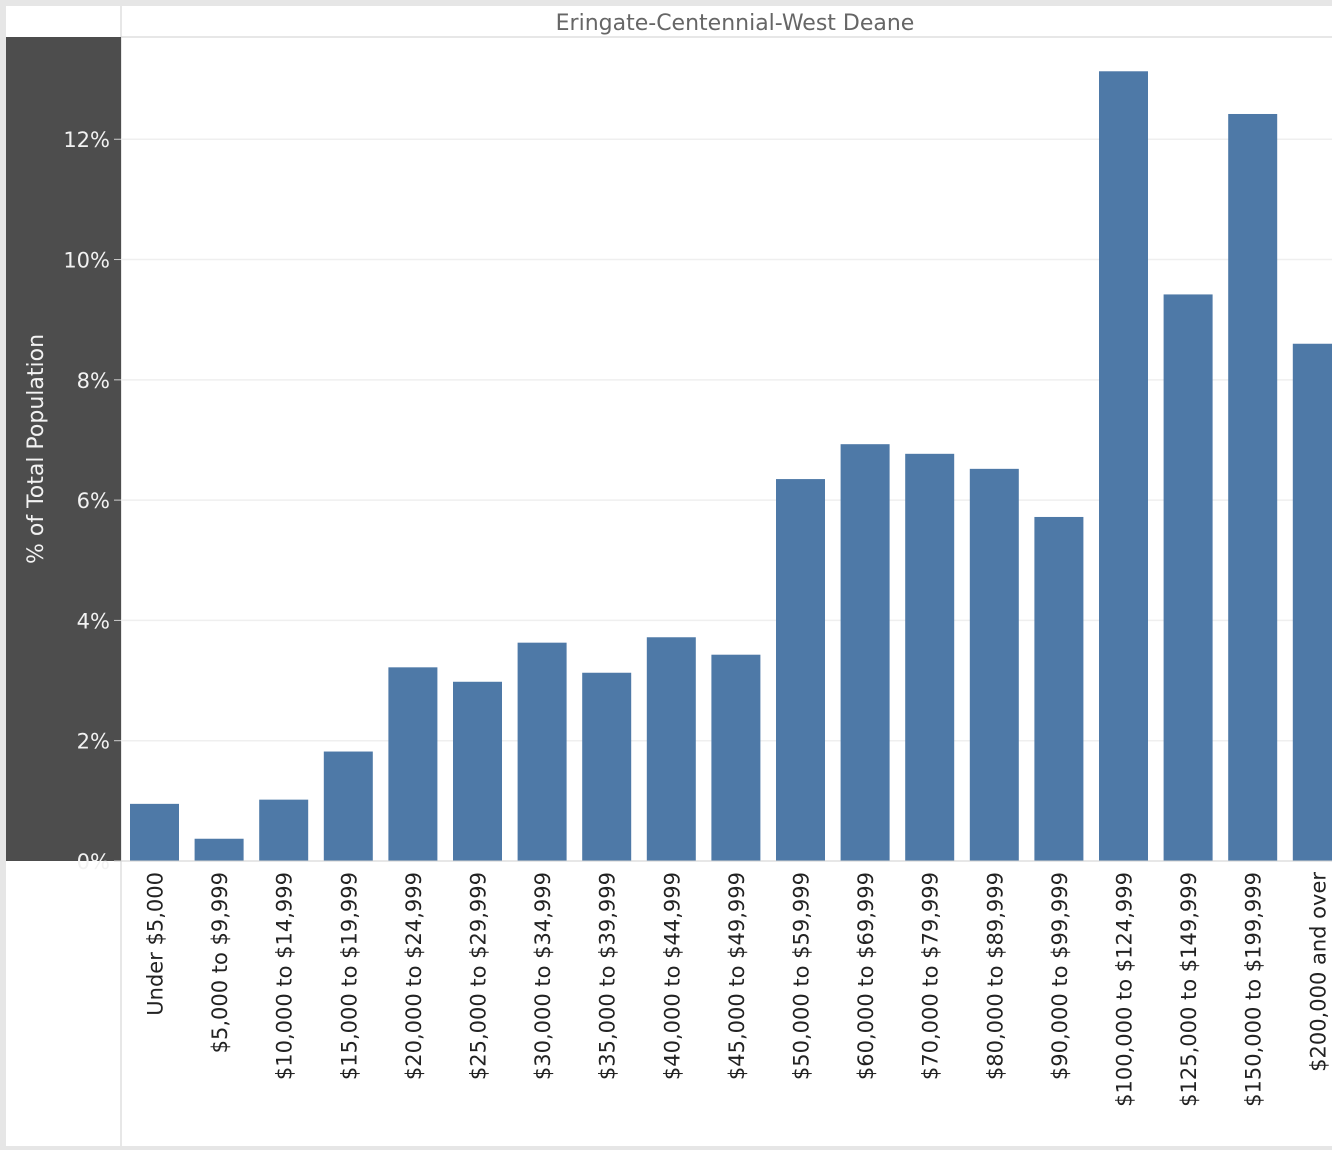 The width and height of the screenshot is (1332, 1150). What do you see at coordinates (737, 976) in the screenshot?
I see `x-tick-label: $45,000 to $49,999` at bounding box center [737, 976].